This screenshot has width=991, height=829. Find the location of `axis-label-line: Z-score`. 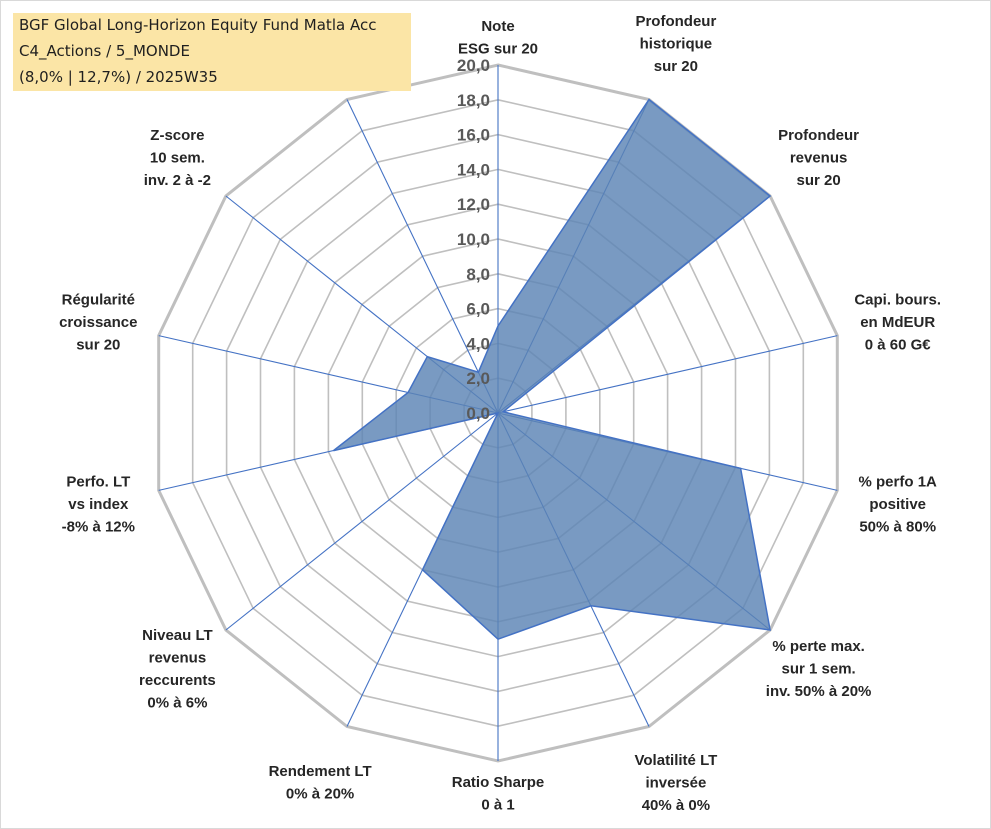

axis-label-line: Z-score is located at coordinates (177, 135).